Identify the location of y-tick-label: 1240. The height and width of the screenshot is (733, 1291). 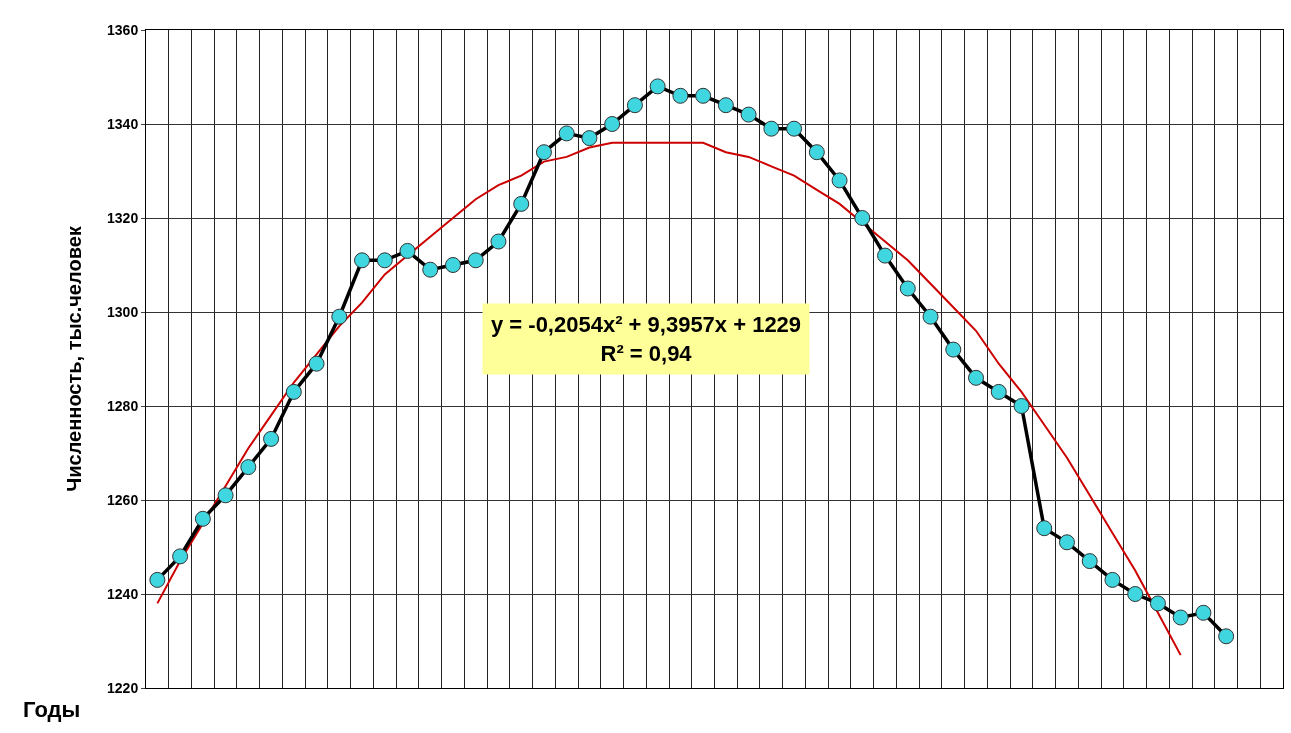
(123, 593).